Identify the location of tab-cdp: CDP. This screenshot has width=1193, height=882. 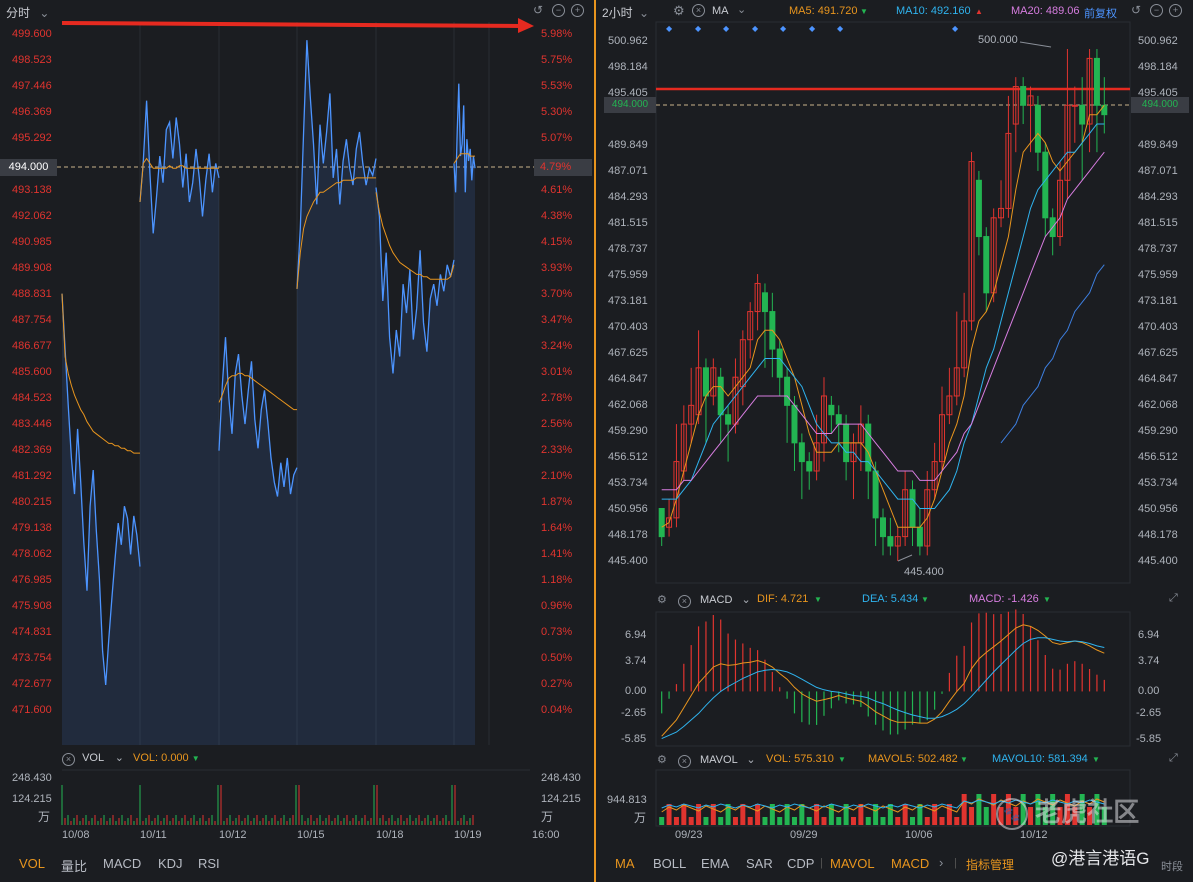
(801, 863).